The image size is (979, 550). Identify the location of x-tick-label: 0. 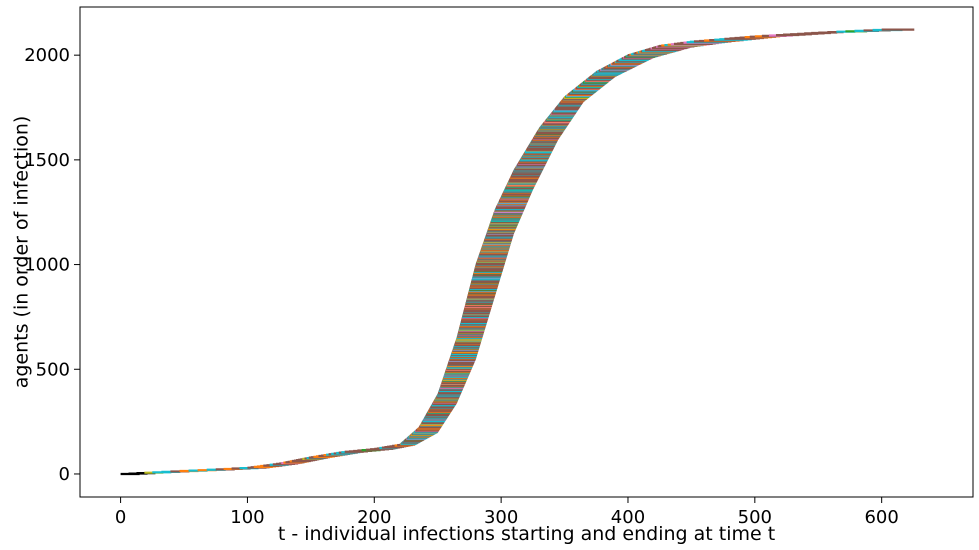
(120, 517).